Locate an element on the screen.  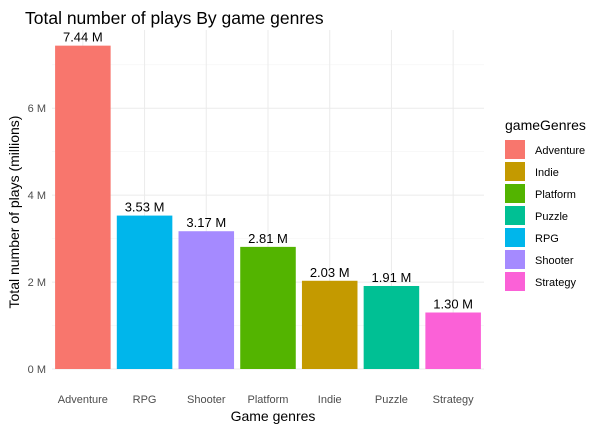
legend-key-puzzle is located at coordinates (515, 215).